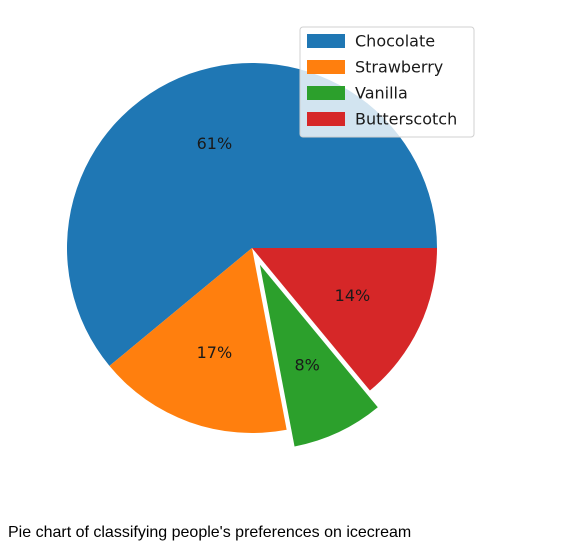 The image size is (573, 558). What do you see at coordinates (215, 143) in the screenshot?
I see `pie-label-chocolate: 61%` at bounding box center [215, 143].